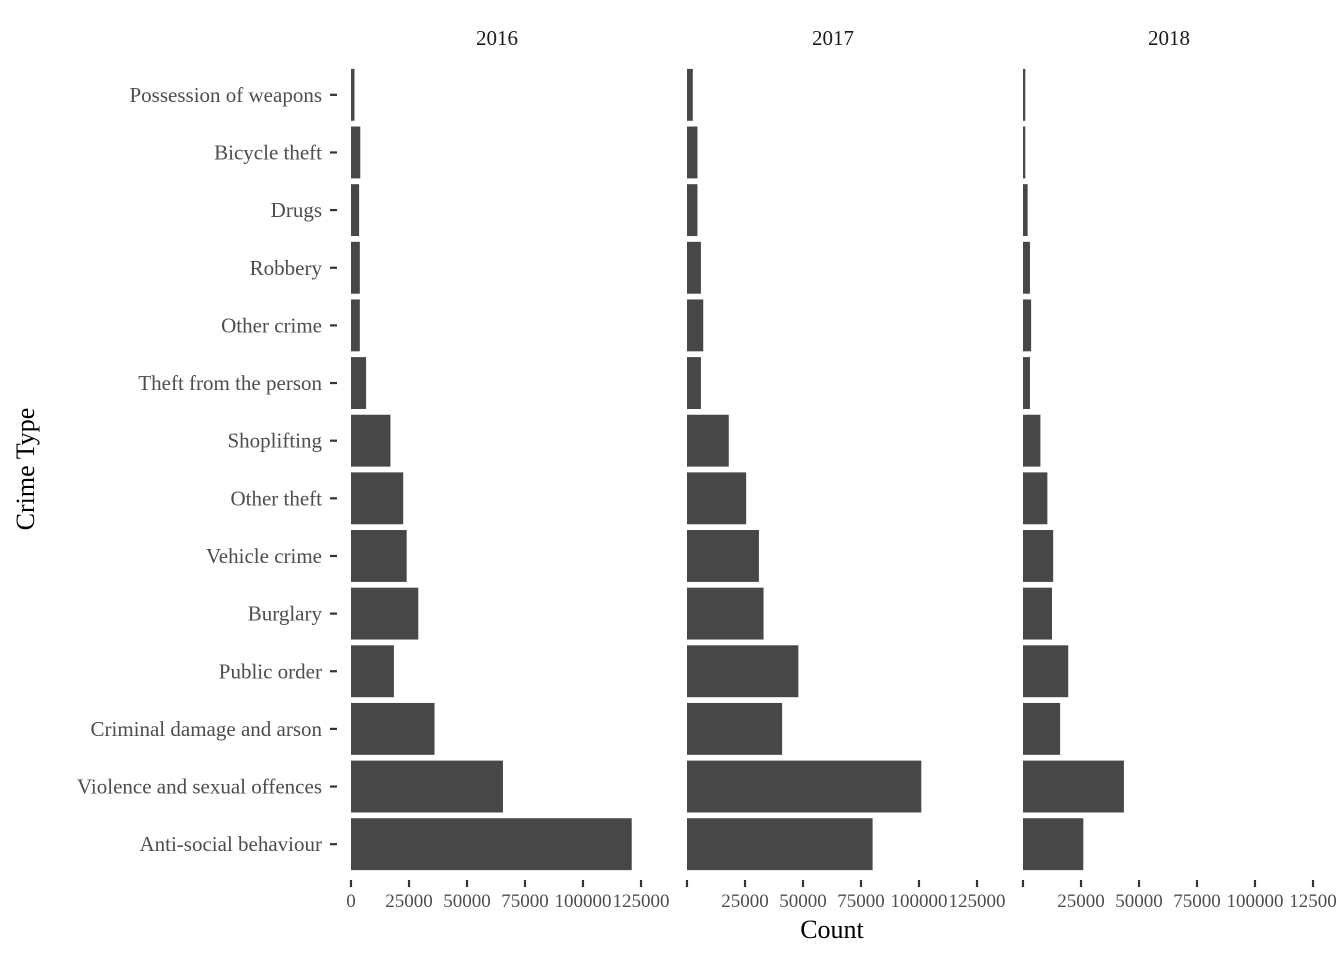 This screenshot has width=1344, height=960. Describe the element at coordinates (351, 901) in the screenshot. I see `x-tick-label: 0` at that location.